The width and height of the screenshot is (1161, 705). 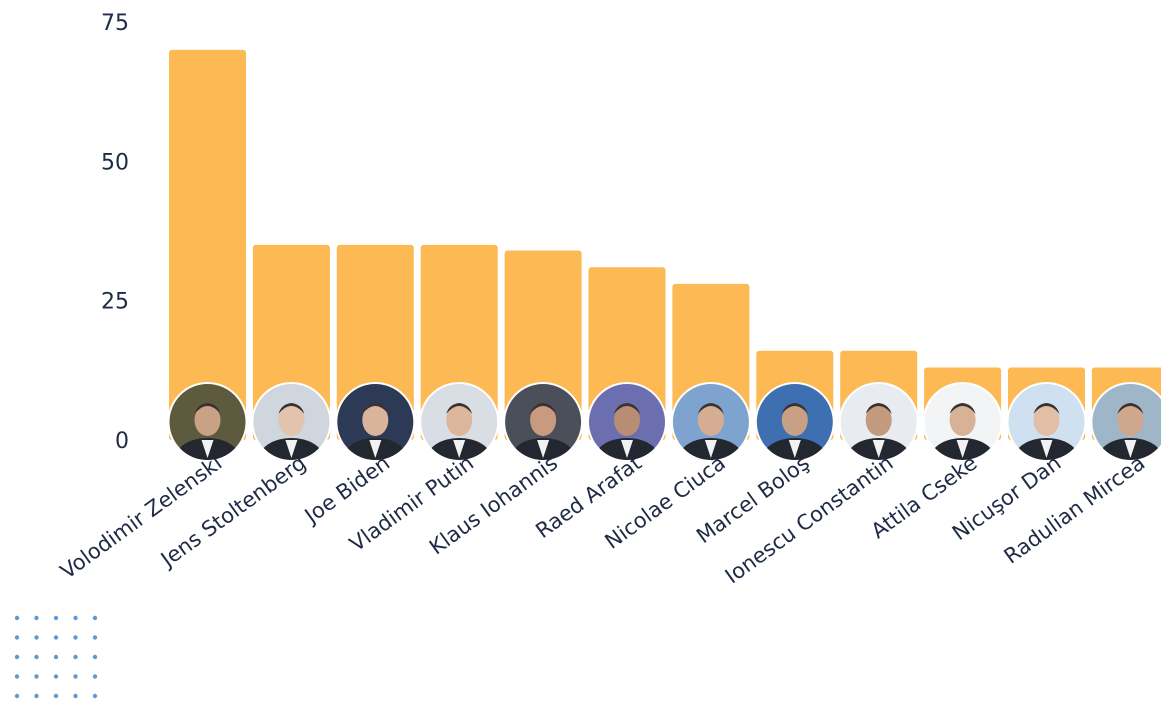 I want to click on category-label: Jens Stoltenberg, so click(x=232, y=512).